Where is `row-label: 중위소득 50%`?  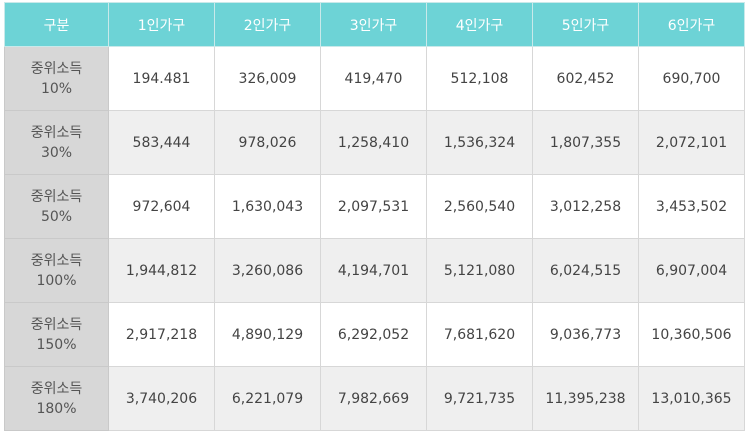
row-label: 중위소득 50% is located at coordinates (56, 206).